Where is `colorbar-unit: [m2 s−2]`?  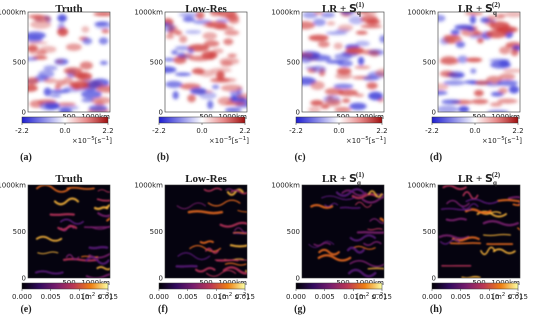
colorbar-unit: [m2 s−2] is located at coordinates (234, 296).